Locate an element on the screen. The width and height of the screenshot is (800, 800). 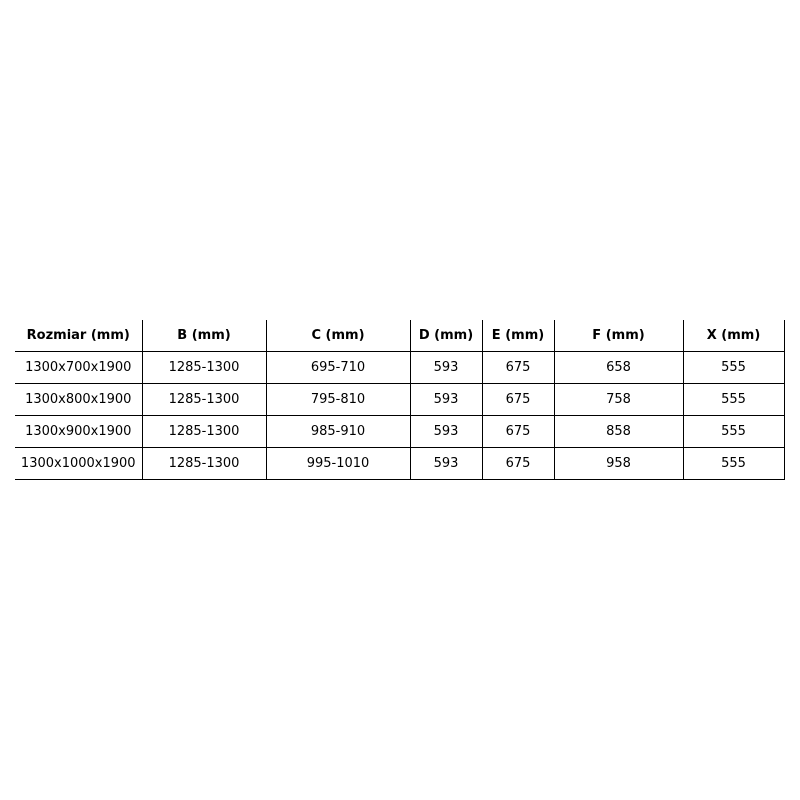
column-header: B (mm) is located at coordinates (203, 336).